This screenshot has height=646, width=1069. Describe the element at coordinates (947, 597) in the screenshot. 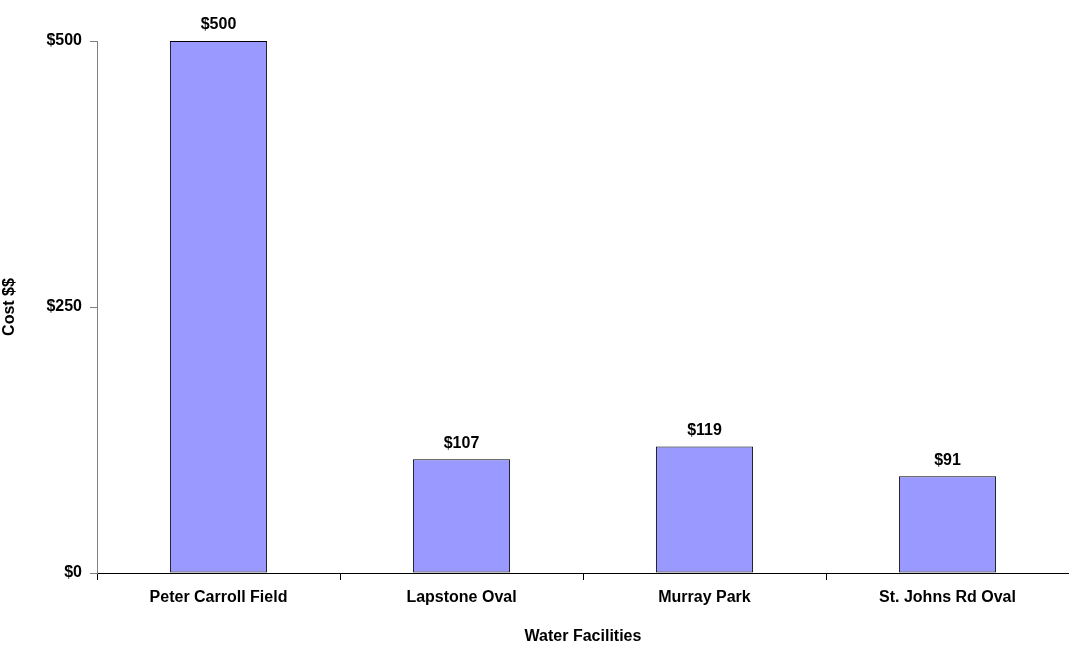

I see `x-tick-label: St. Johns Rd Oval` at that location.